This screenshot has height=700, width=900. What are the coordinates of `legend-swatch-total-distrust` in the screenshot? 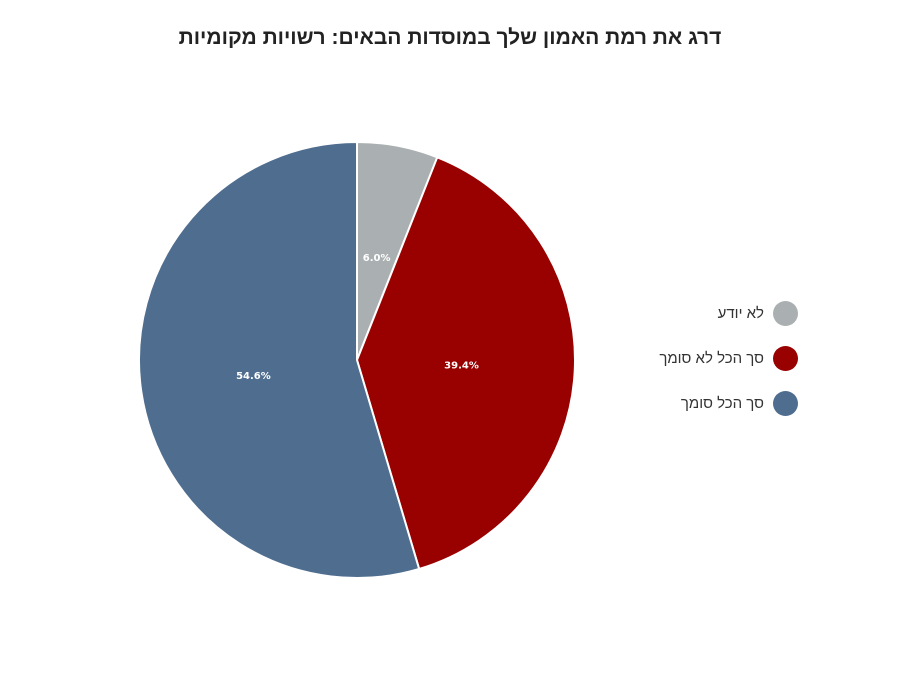 It's located at (785, 358).